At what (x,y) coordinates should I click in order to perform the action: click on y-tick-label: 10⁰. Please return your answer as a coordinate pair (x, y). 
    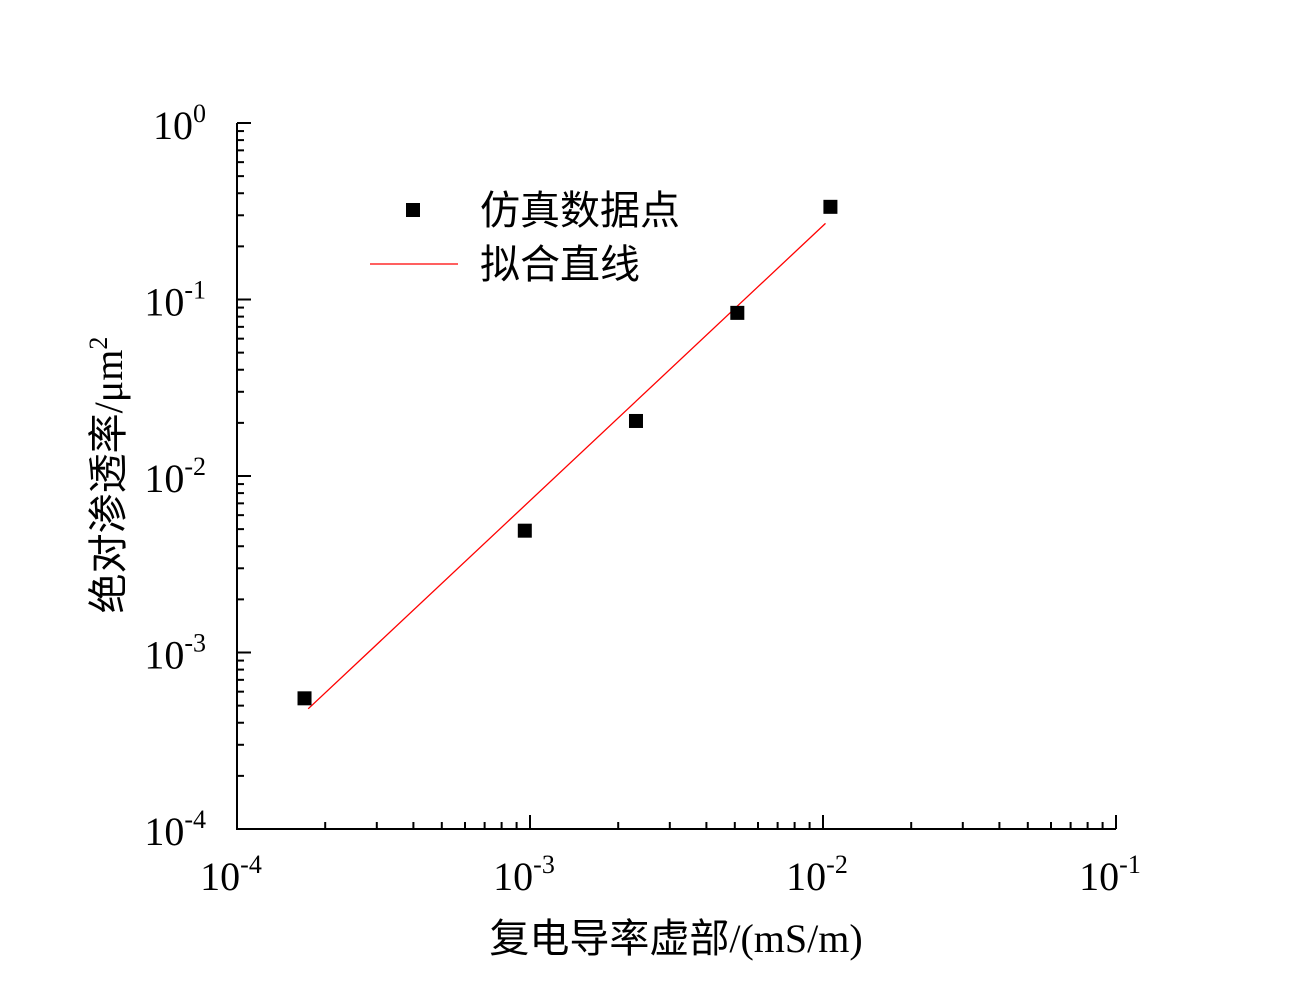
    Looking at the image, I should click on (179, 123).